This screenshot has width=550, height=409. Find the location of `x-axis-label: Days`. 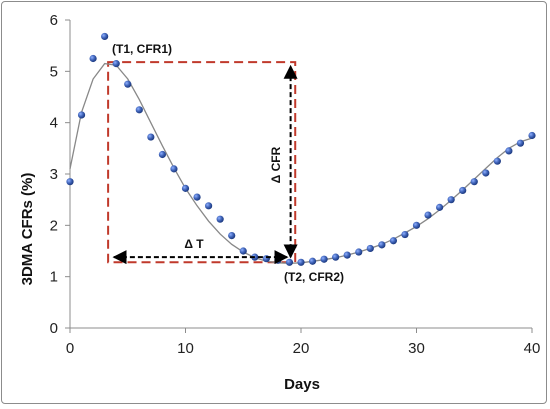

x-axis-label: Days is located at coordinates (302, 384).